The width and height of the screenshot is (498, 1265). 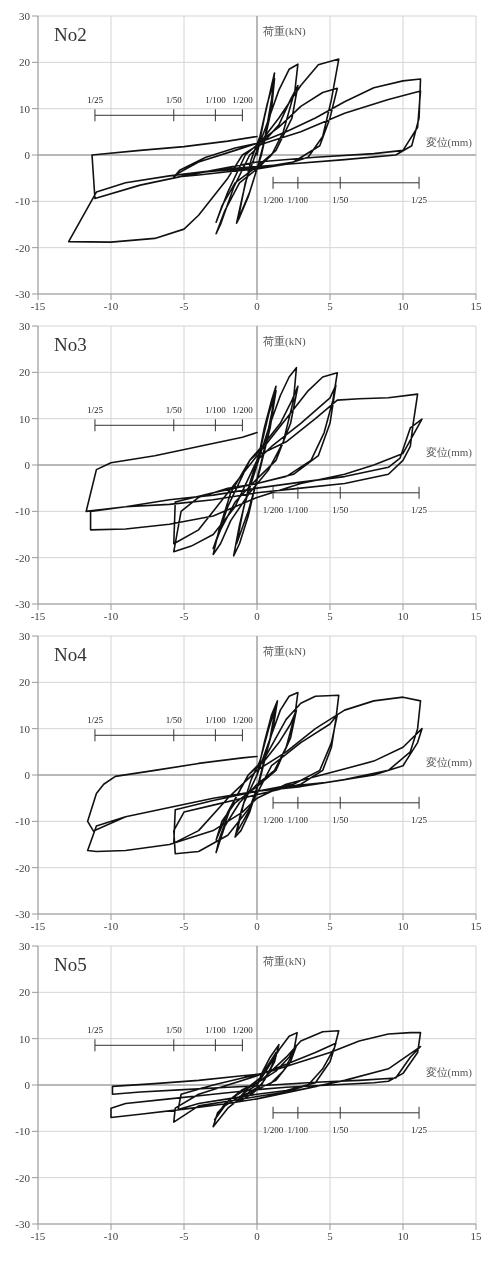 I want to click on chart-title: No5, so click(x=70, y=965).